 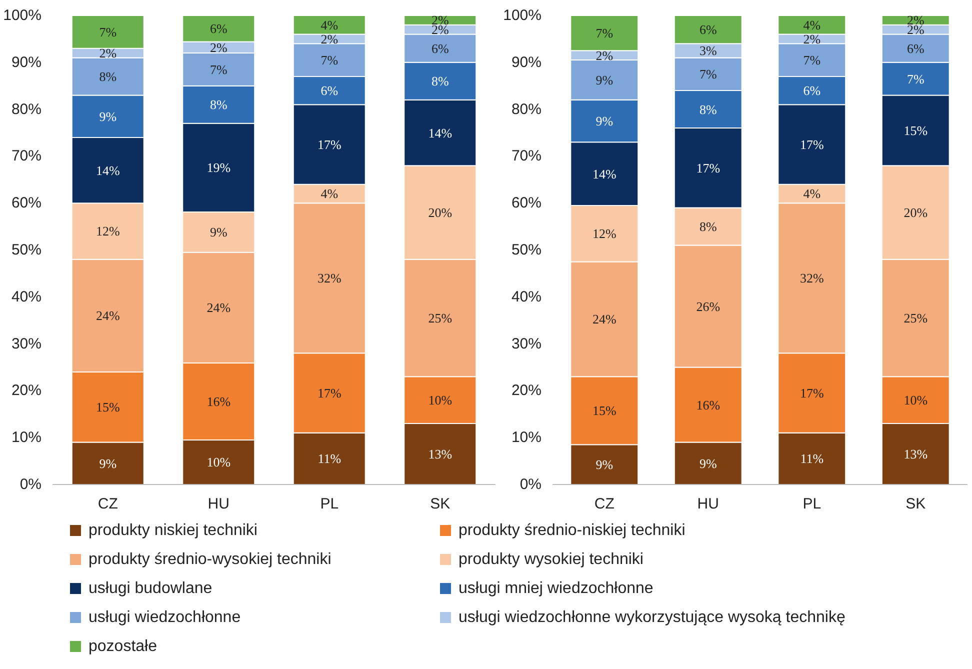 I want to click on legend-label: usługi wiedzochłonne, so click(x=164, y=617).